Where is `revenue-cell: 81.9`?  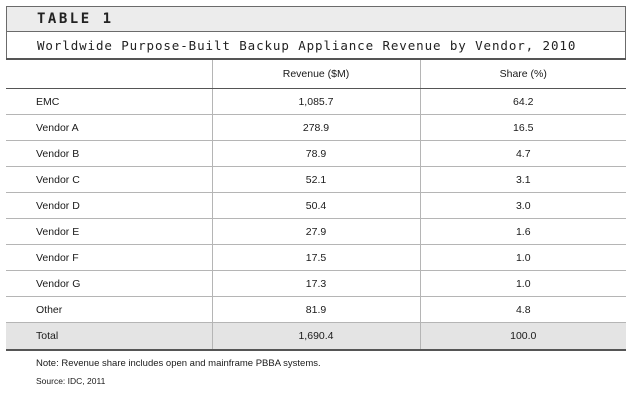 revenue-cell: 81.9 is located at coordinates (316, 309).